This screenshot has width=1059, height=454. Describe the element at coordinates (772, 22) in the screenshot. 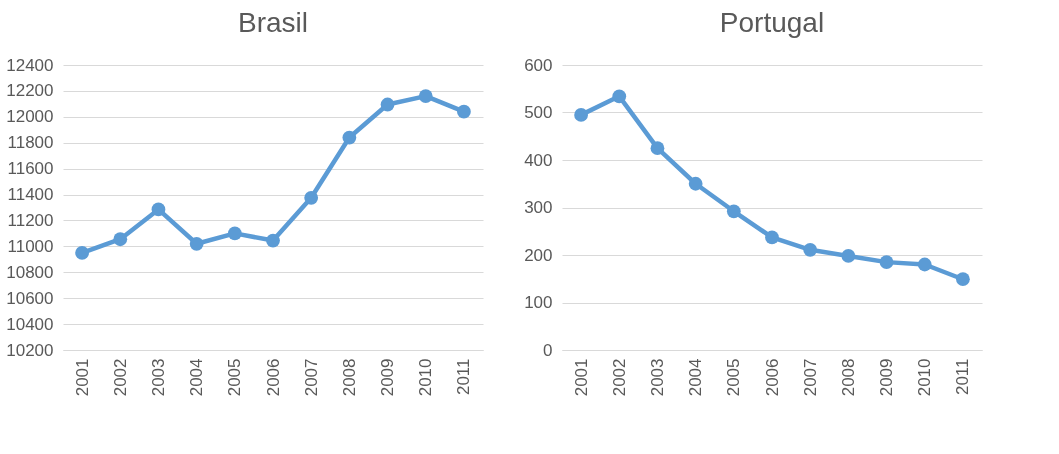

I see `chart-title: Portugal` at that location.